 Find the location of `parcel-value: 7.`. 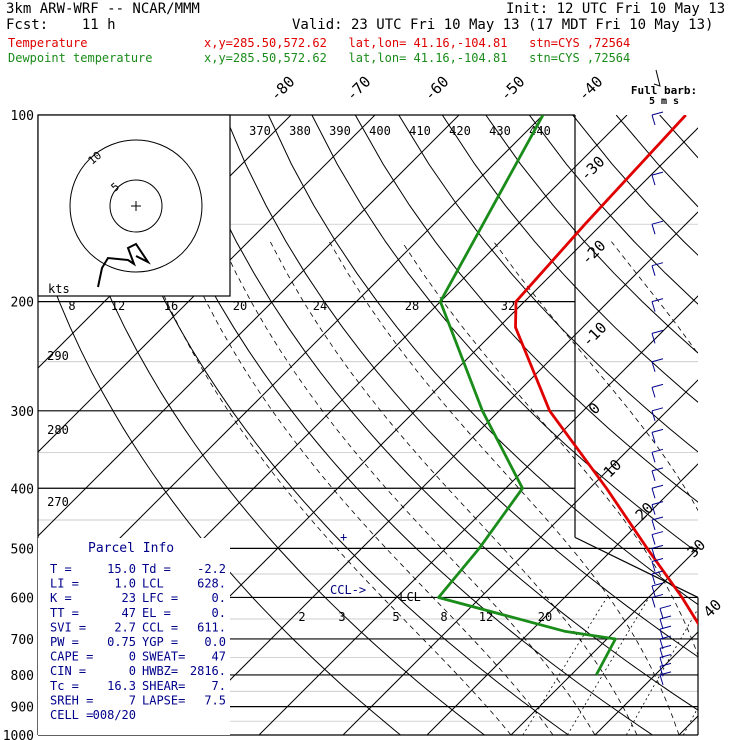

parcel-value: 7. is located at coordinates (219, 686).